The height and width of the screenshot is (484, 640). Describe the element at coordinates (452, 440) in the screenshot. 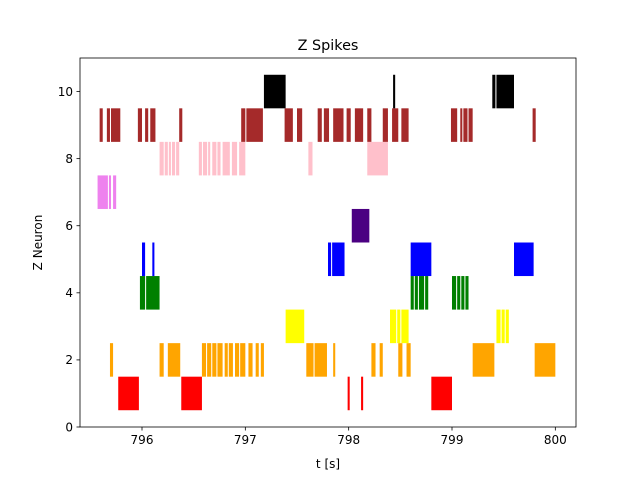

I see `x-tick-label: 799` at that location.